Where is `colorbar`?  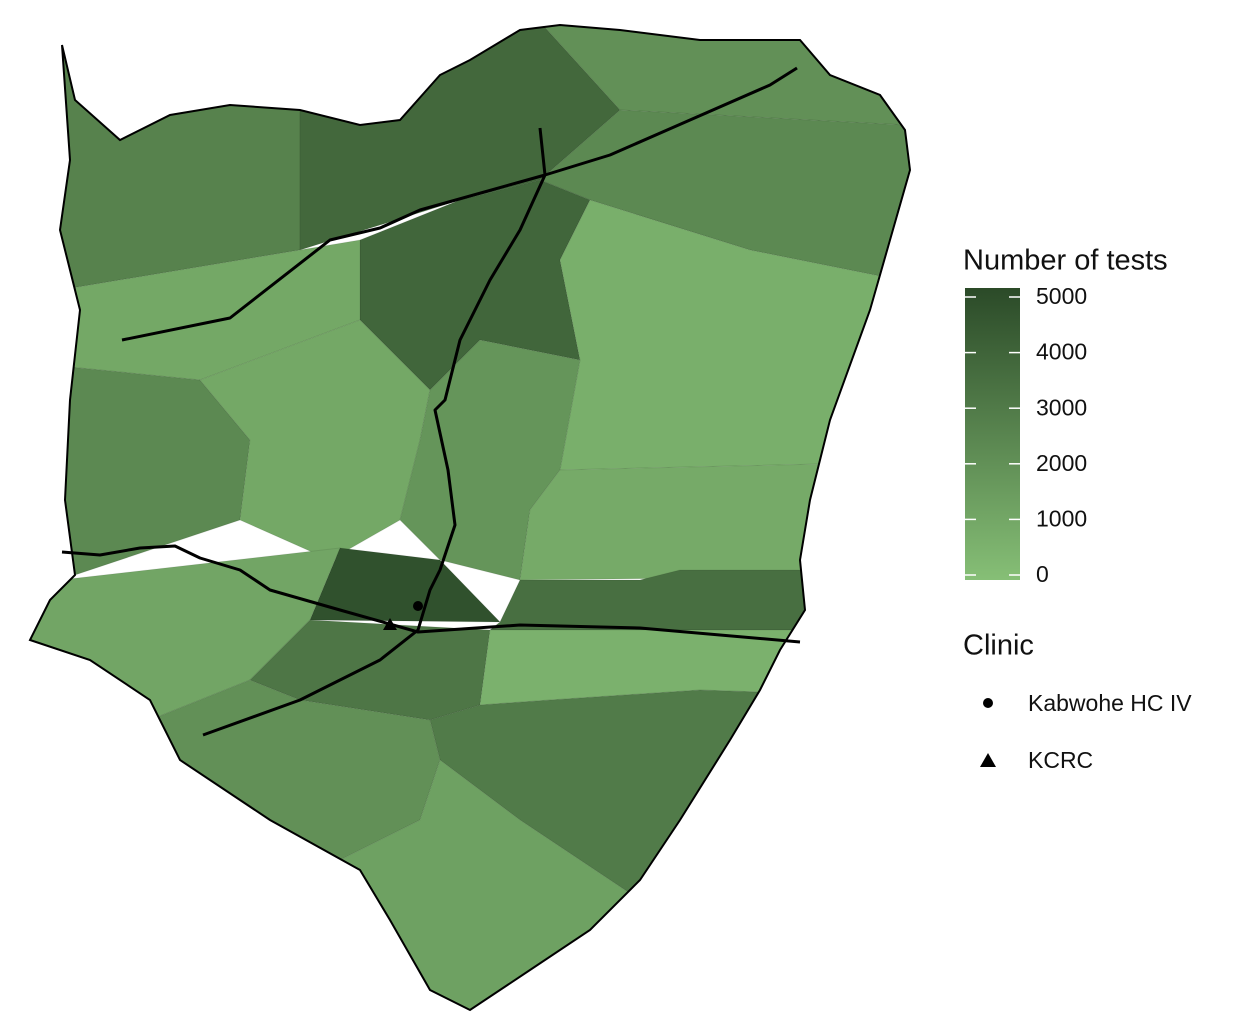
colorbar is located at coordinates (992, 434).